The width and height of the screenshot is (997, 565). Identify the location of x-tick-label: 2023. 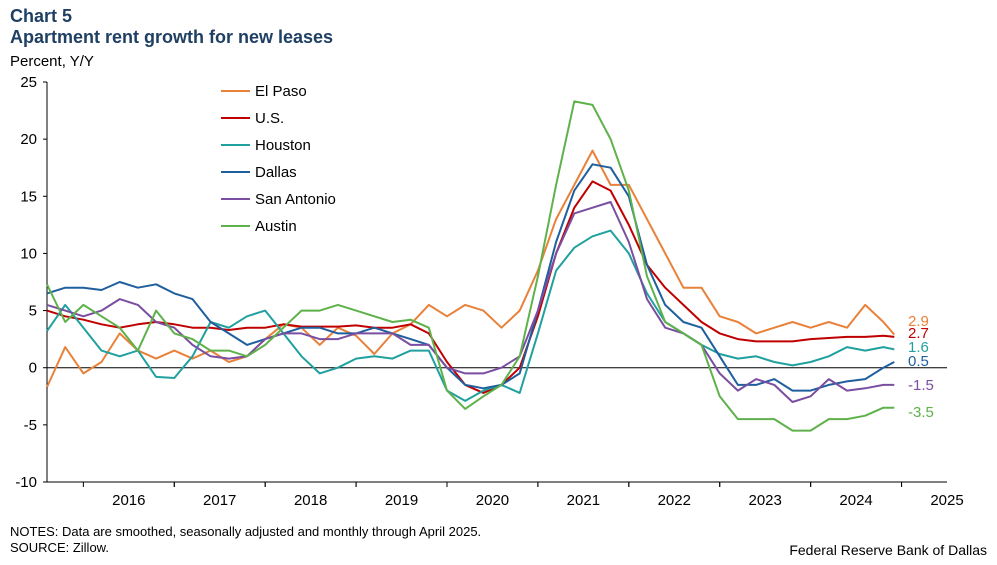
(764, 500).